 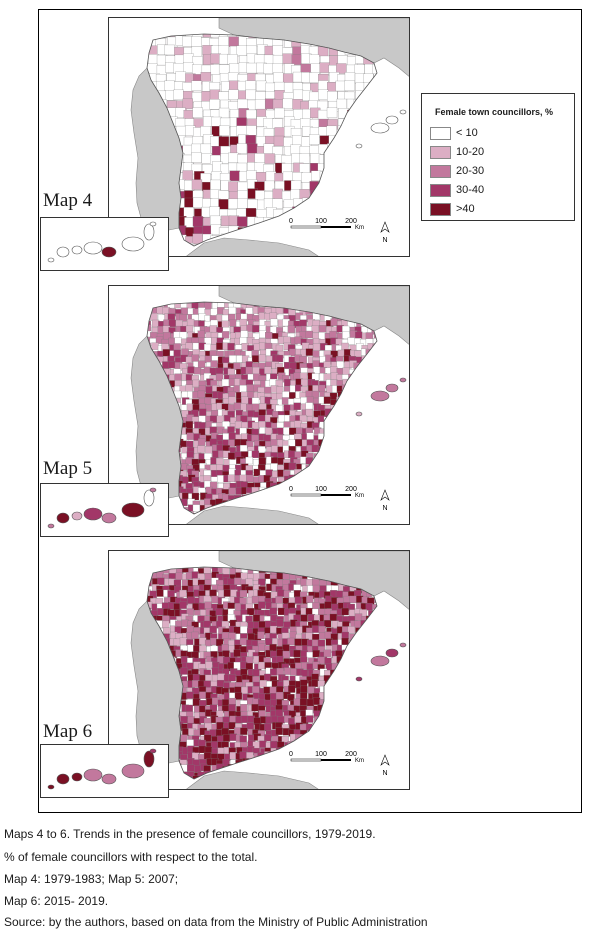 I want to click on map-4-canary-inset, so click(x=104, y=244).